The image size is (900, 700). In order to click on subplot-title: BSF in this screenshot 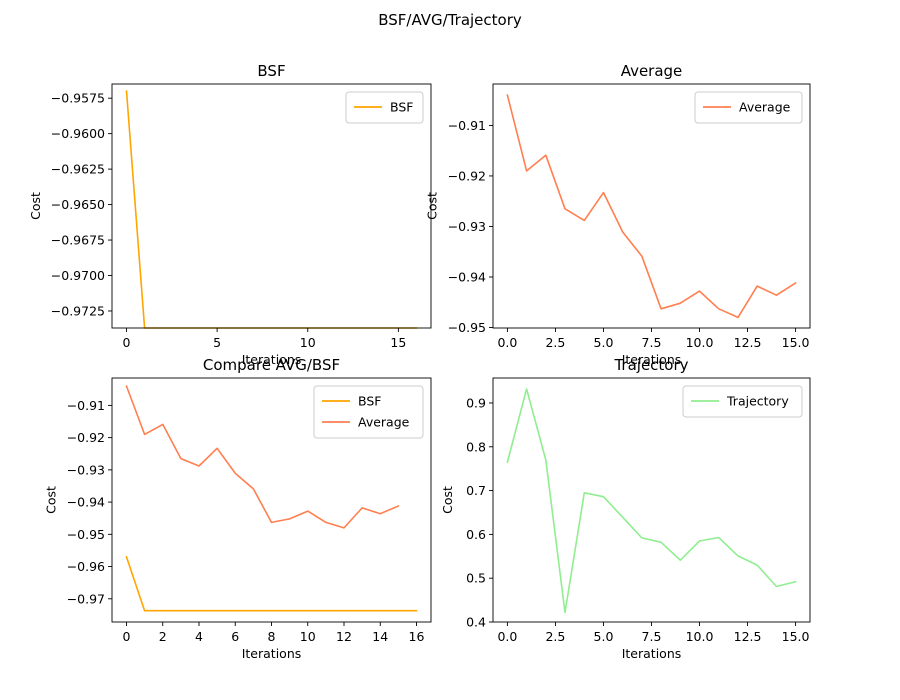, I will do `click(271, 71)`.